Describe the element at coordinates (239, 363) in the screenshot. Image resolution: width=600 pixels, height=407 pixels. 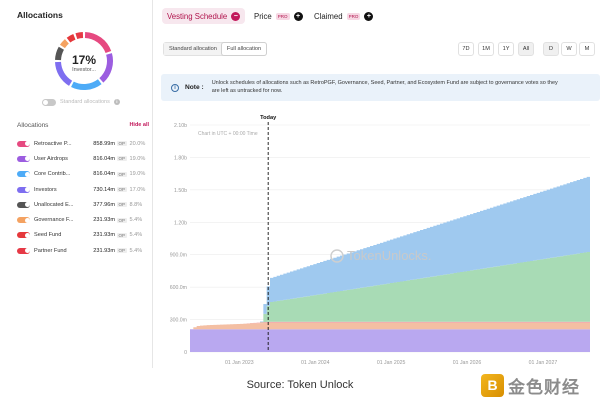
I see `x-tick-label: 01 Jan 2023` at that location.